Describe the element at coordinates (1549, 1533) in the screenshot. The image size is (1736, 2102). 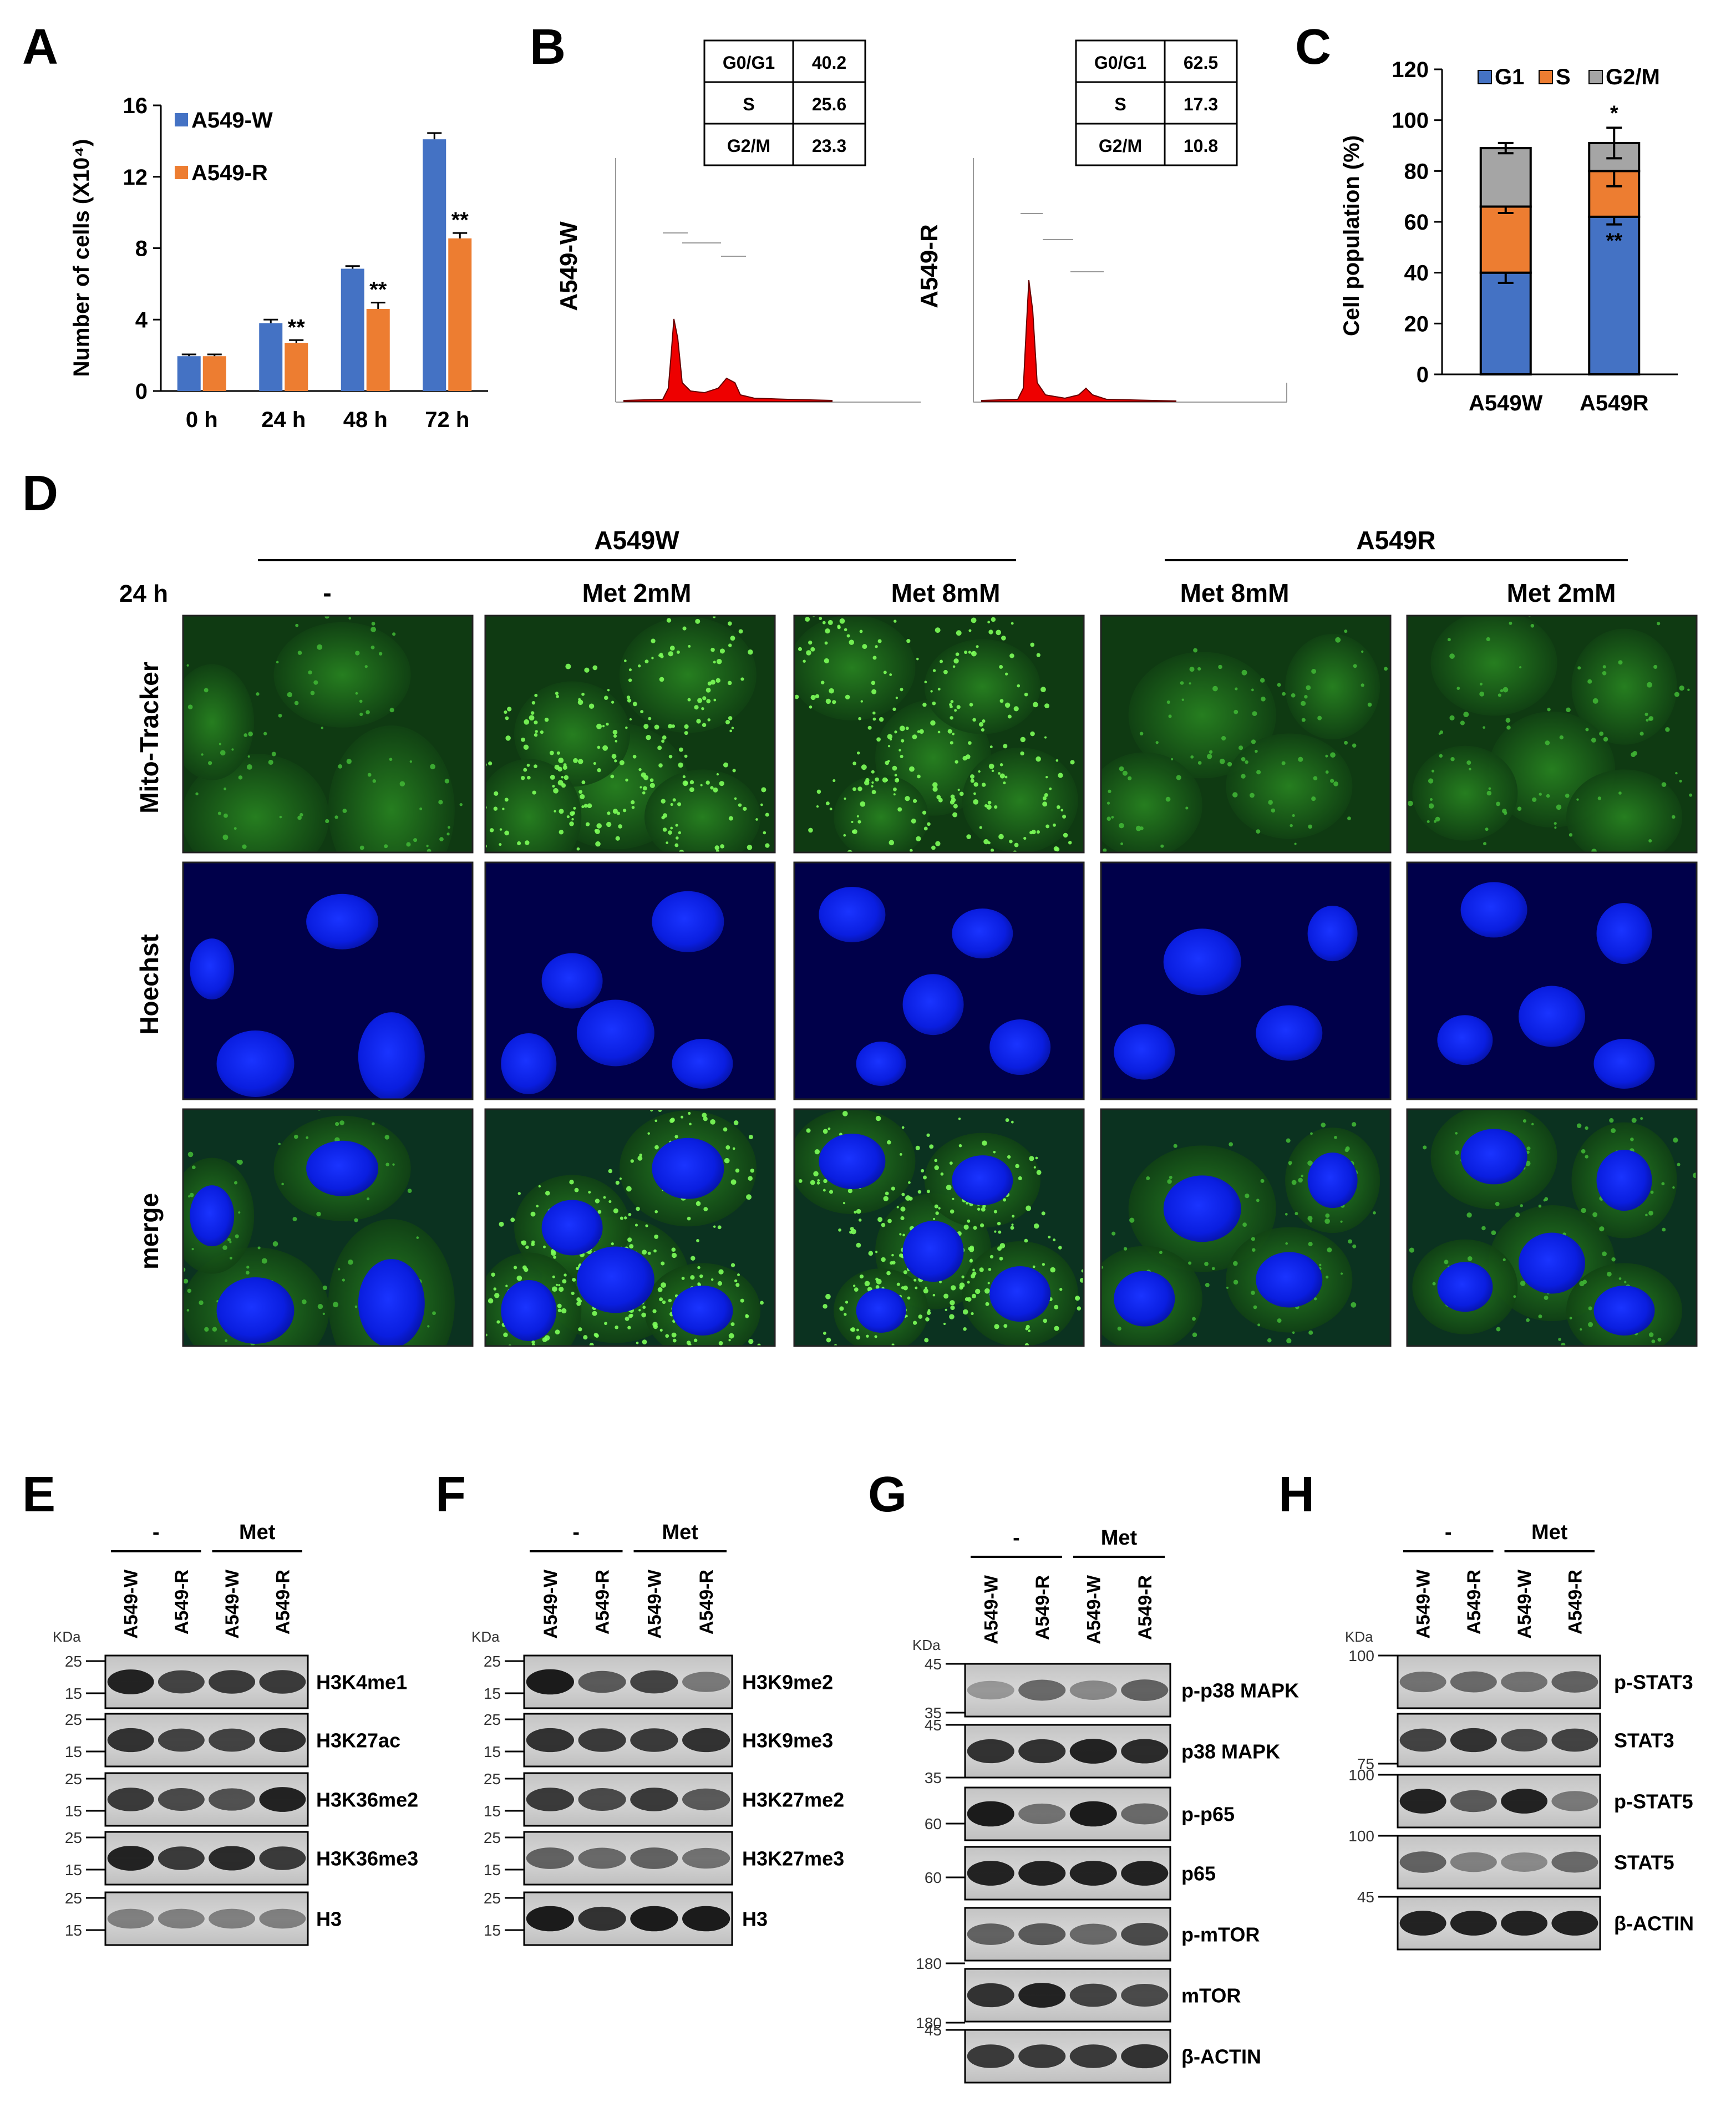
I see `treatment-label-met: Met` at that location.